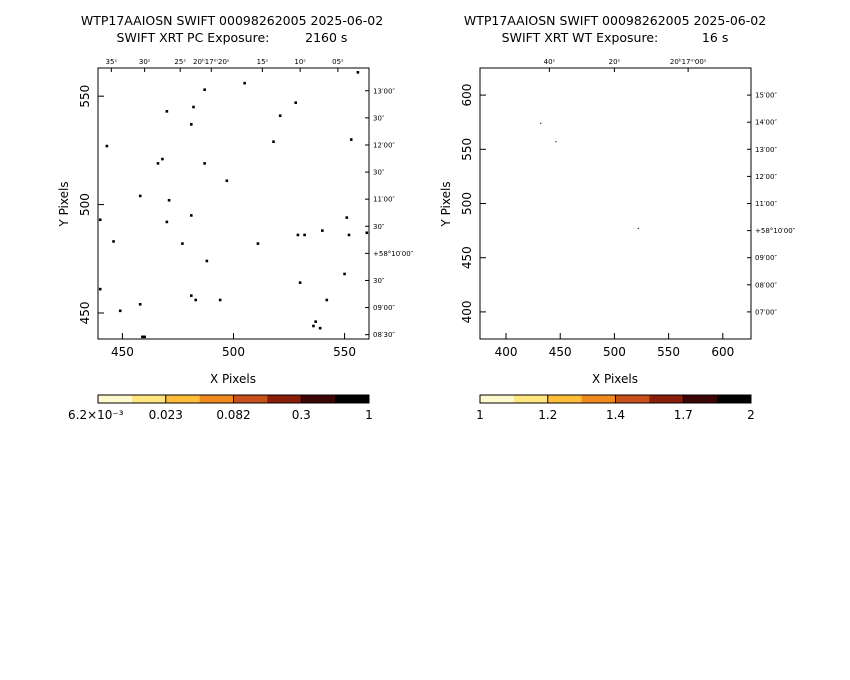  Describe the element at coordinates (480, 415) in the screenshot. I see `wt-colorbar-label: 1` at that location.